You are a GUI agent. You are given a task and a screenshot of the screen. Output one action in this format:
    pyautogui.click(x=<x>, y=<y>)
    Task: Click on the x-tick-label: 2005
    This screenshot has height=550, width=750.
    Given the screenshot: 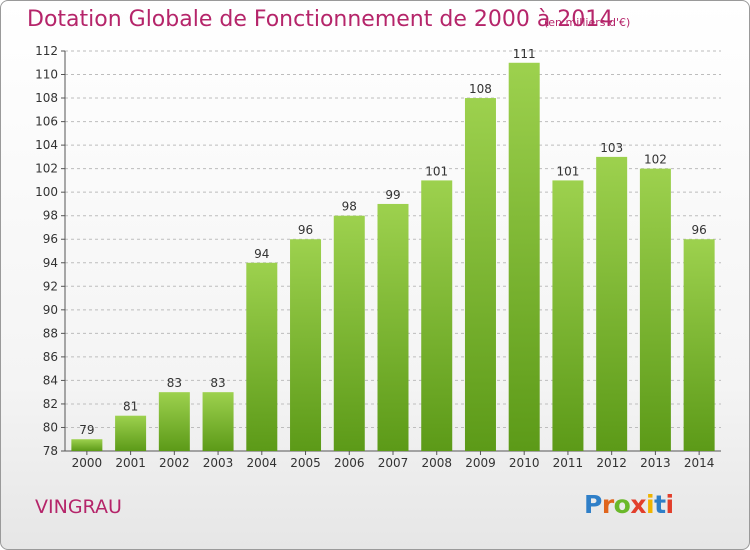 What is the action you would take?
    pyautogui.click(x=305, y=463)
    